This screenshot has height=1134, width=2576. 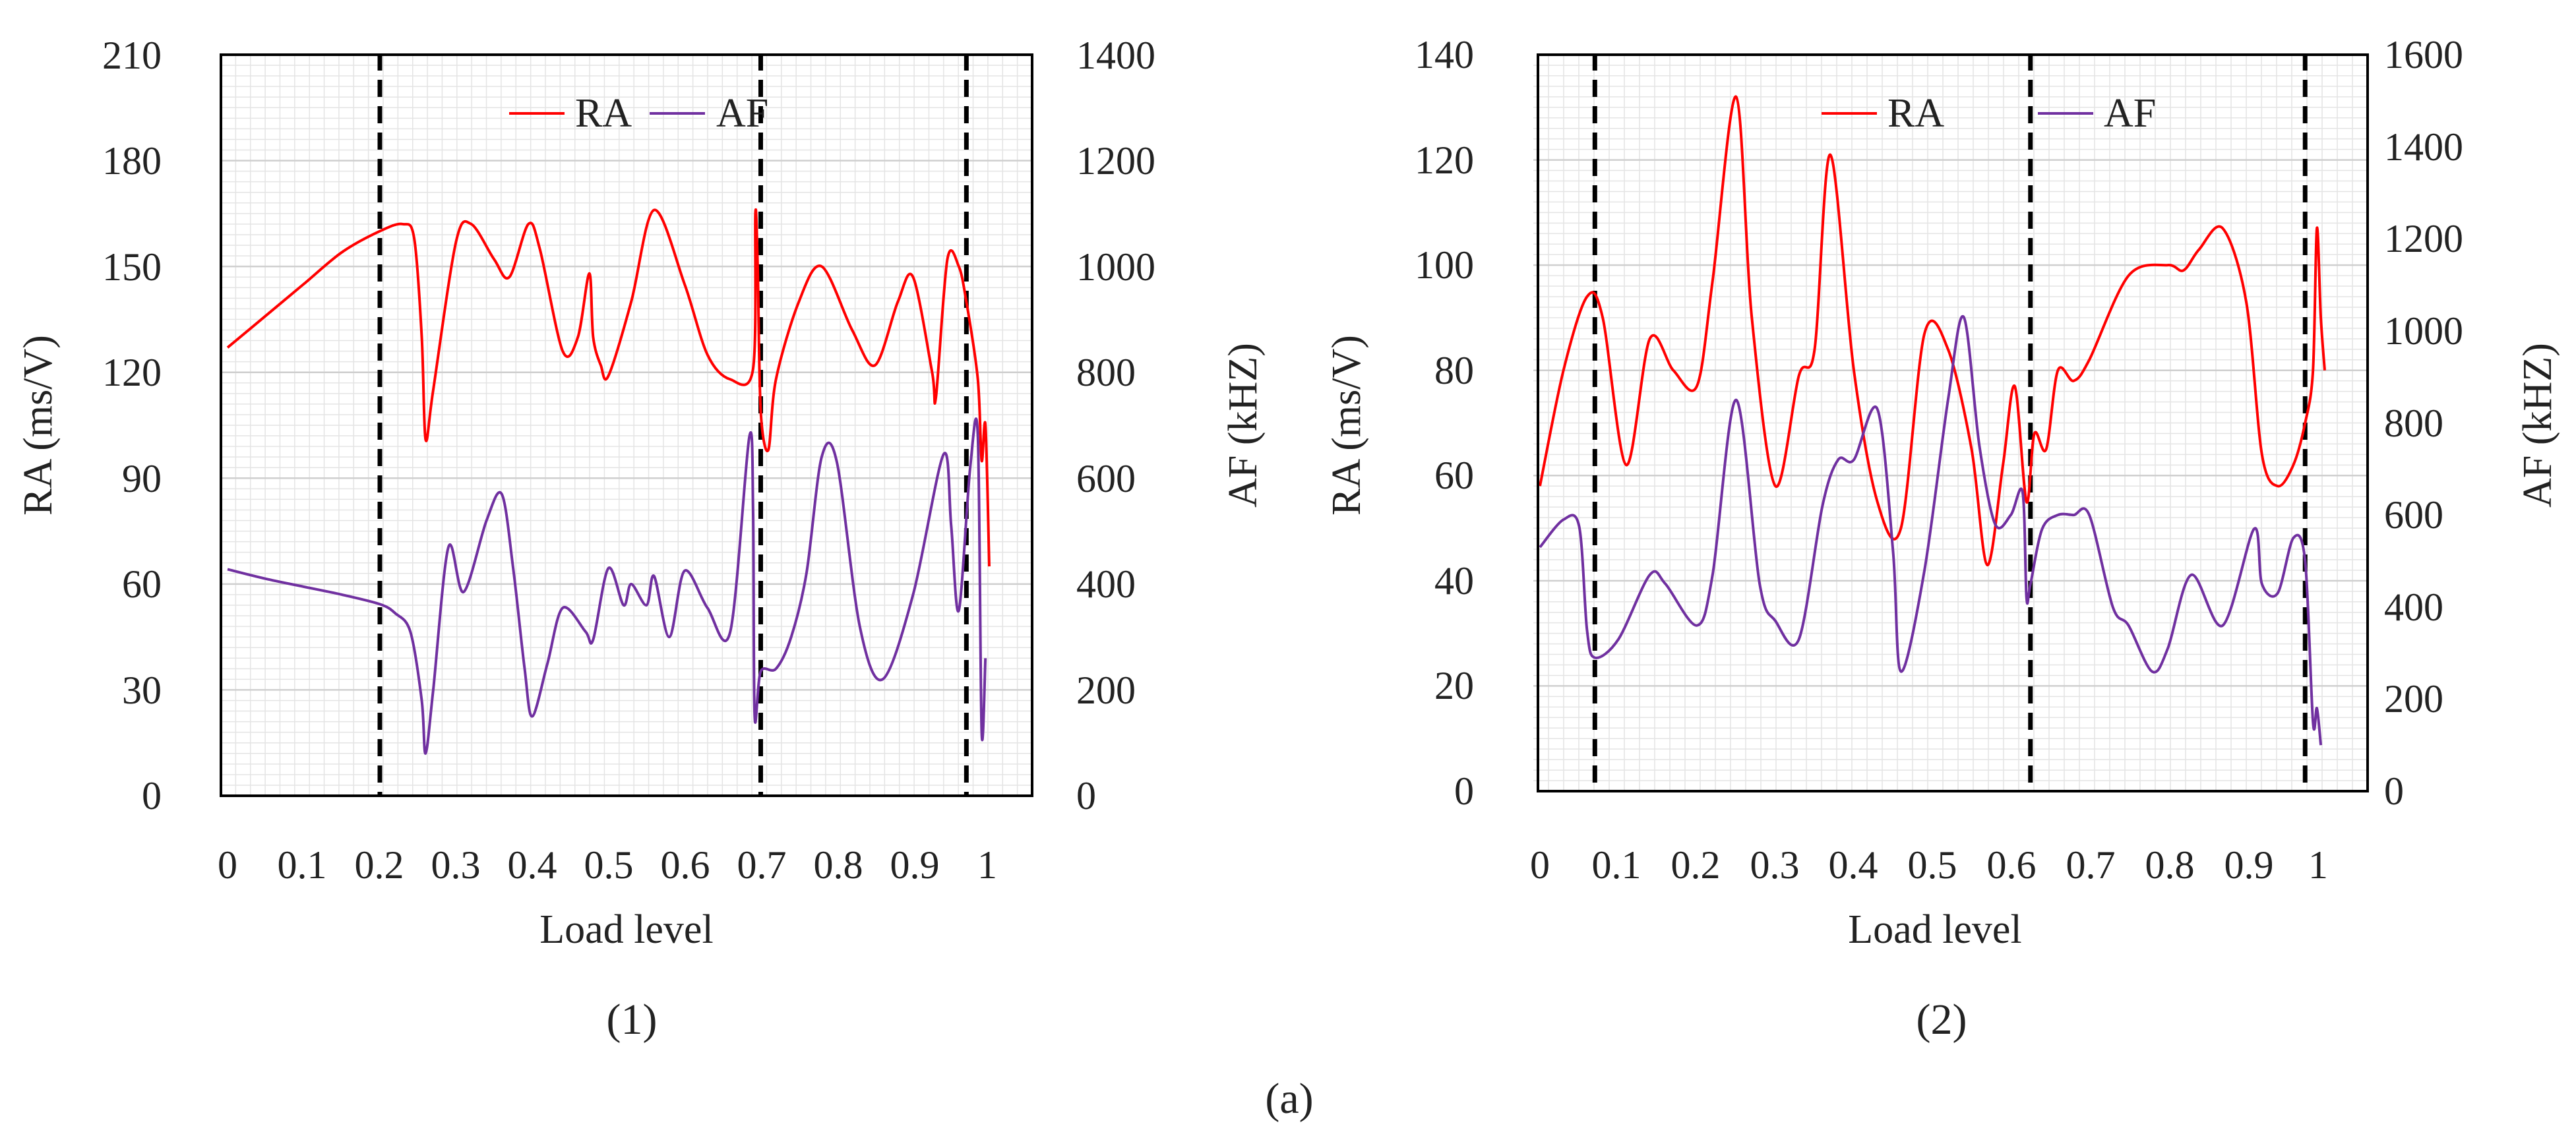 What do you see at coordinates (1115, 426) in the screenshot?
I see `panel-1-y-right-ticks: 0 200 400 600 800 1000 1200 1400` at bounding box center [1115, 426].